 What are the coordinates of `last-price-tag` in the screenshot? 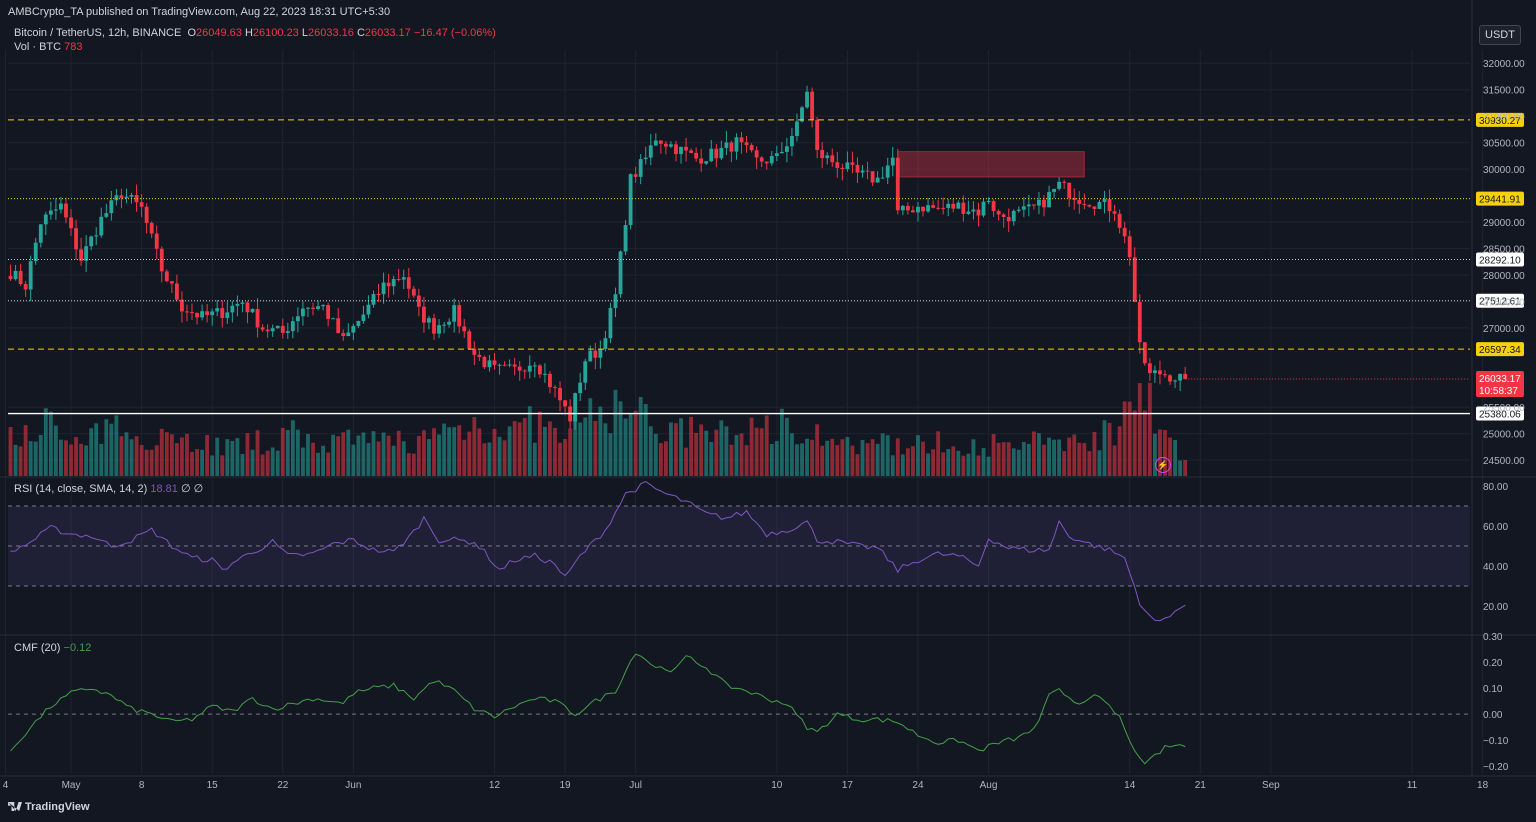 It's located at (1500, 383).